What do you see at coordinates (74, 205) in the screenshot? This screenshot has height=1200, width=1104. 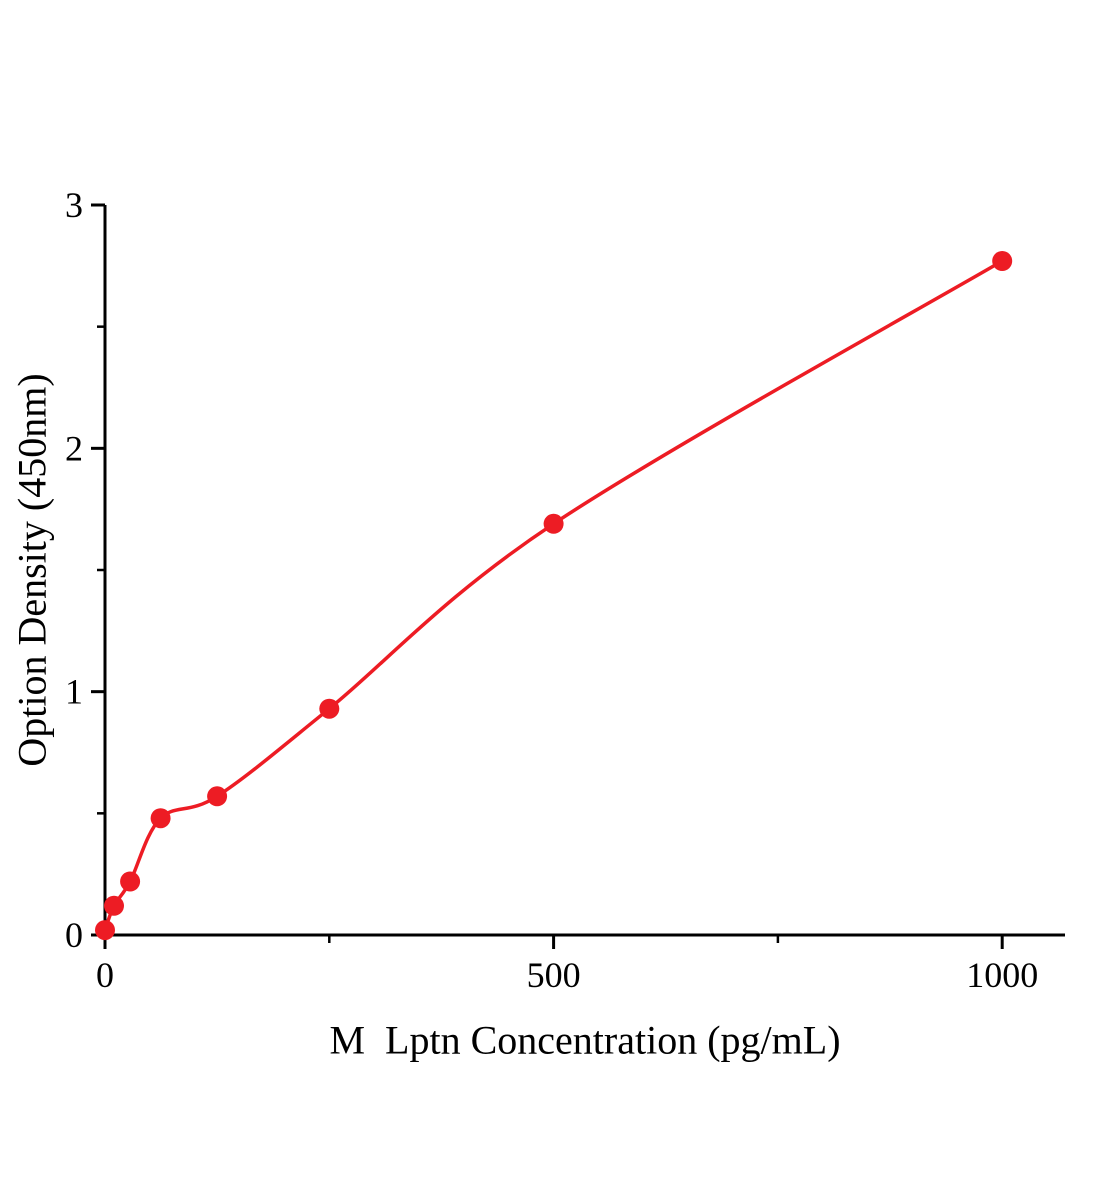 I see `y-tick-label: 3` at bounding box center [74, 205].